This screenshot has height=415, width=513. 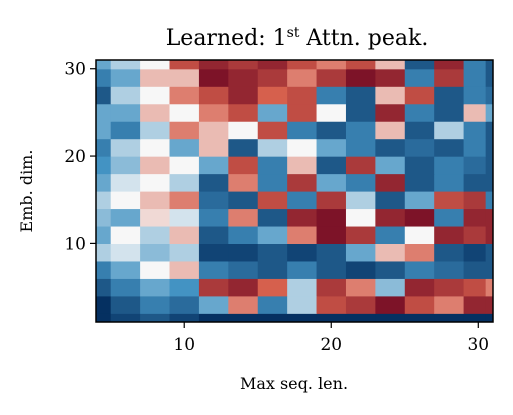 I want to click on y-tick-label: 20, so click(x=75, y=157).